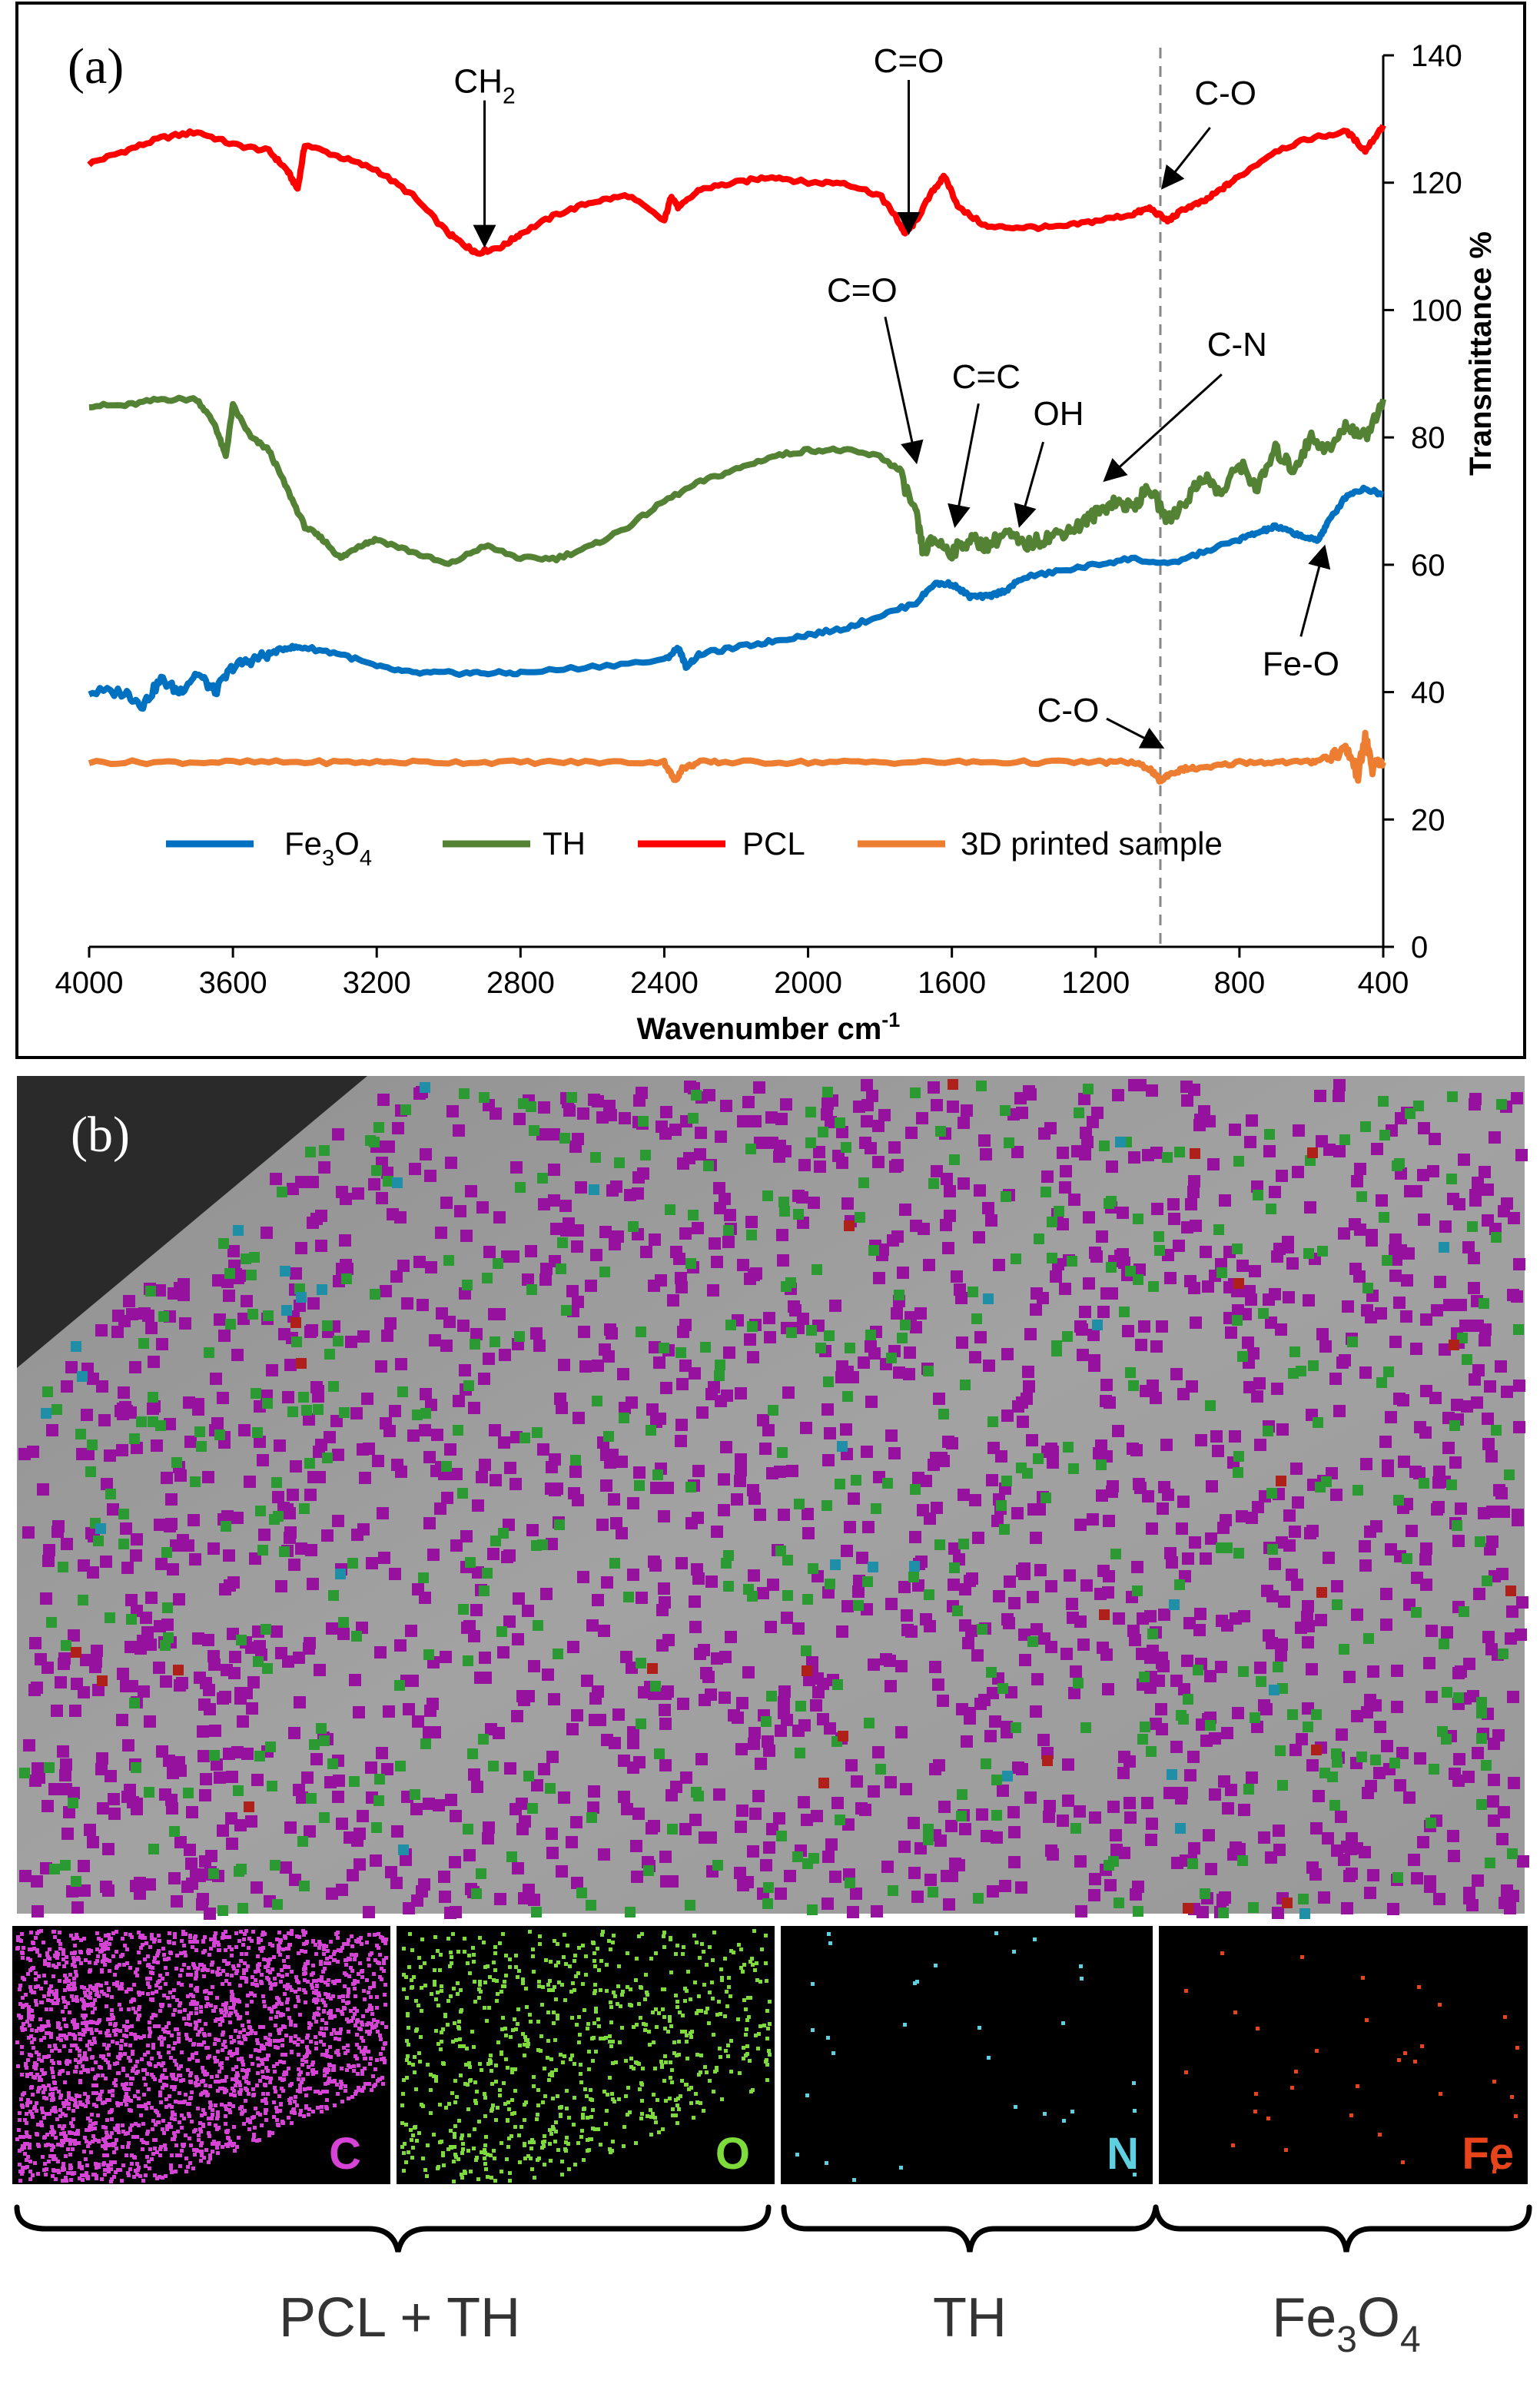  Describe the element at coordinates (366, 858) in the screenshot. I see `legend-o-sub: 4` at that location.